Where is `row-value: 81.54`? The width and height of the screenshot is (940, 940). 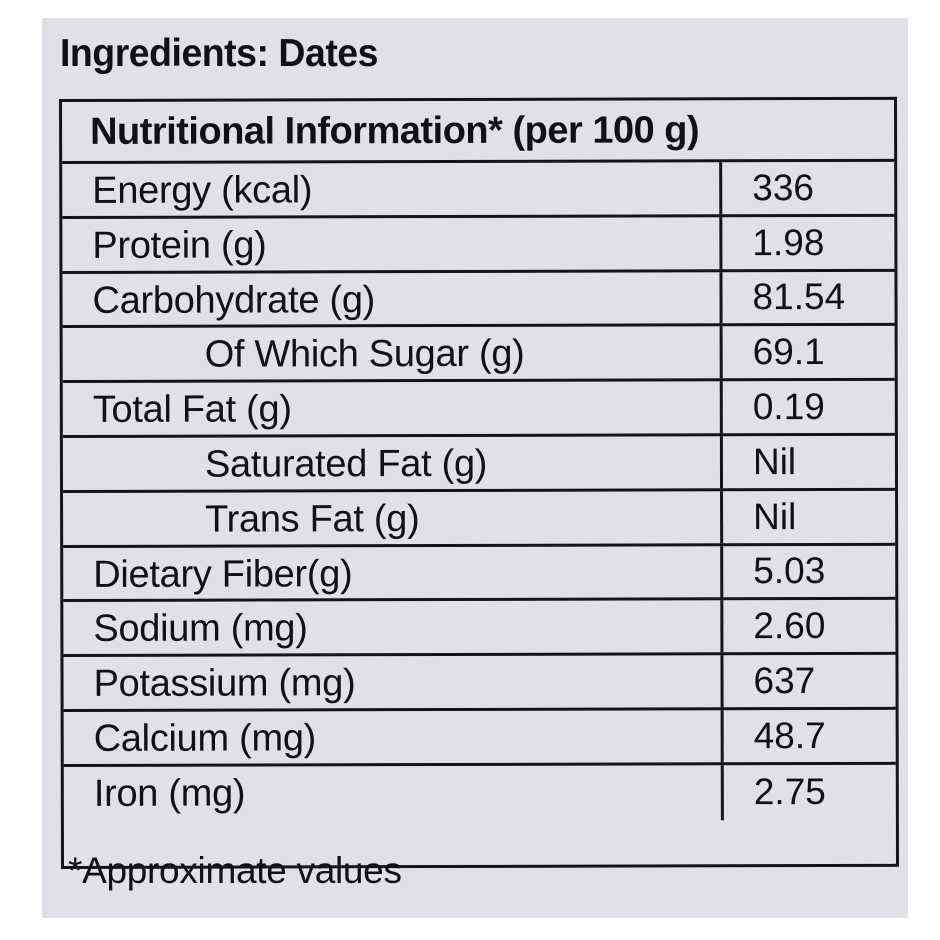
row-value: 81.54 is located at coordinates (807, 297).